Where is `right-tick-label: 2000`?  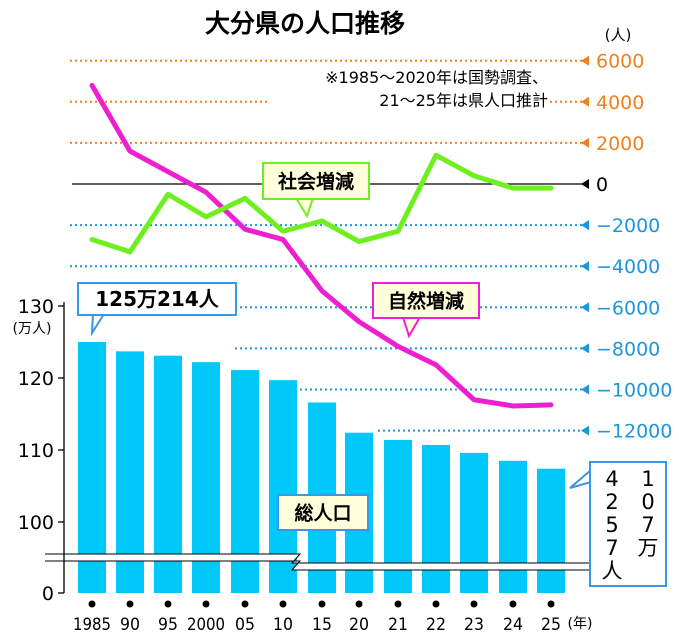 right-tick-label: 2000 is located at coordinates (620, 144).